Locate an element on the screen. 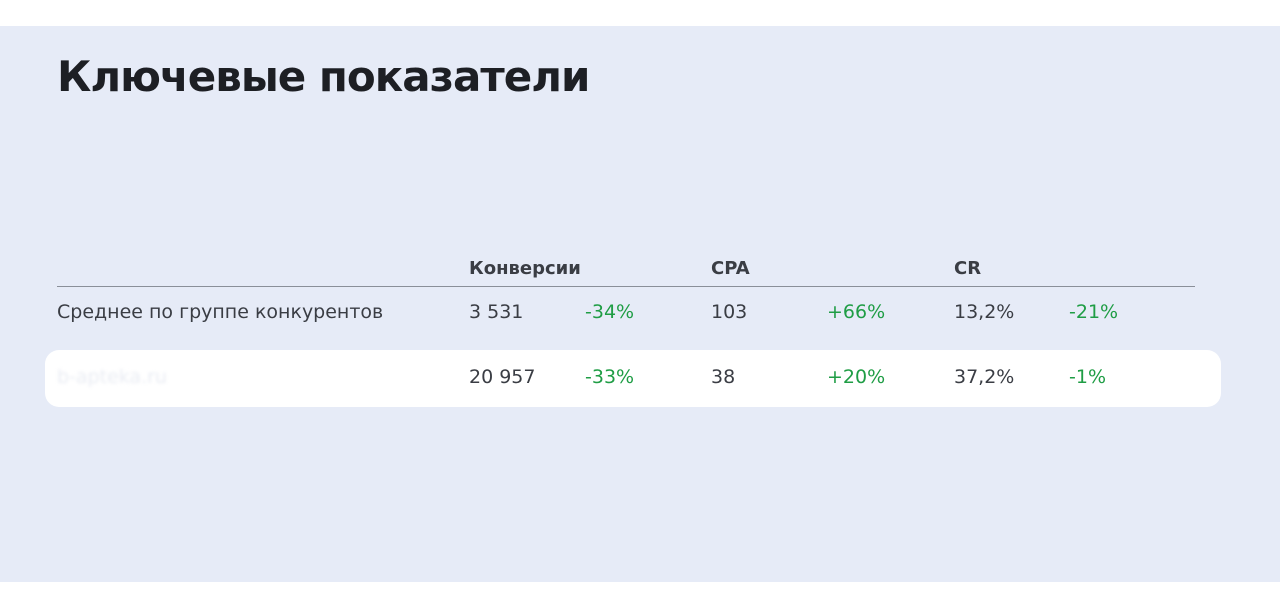 Image resolution: width=1280 pixels, height=599 pixels. column-header: CR is located at coordinates (968, 268).